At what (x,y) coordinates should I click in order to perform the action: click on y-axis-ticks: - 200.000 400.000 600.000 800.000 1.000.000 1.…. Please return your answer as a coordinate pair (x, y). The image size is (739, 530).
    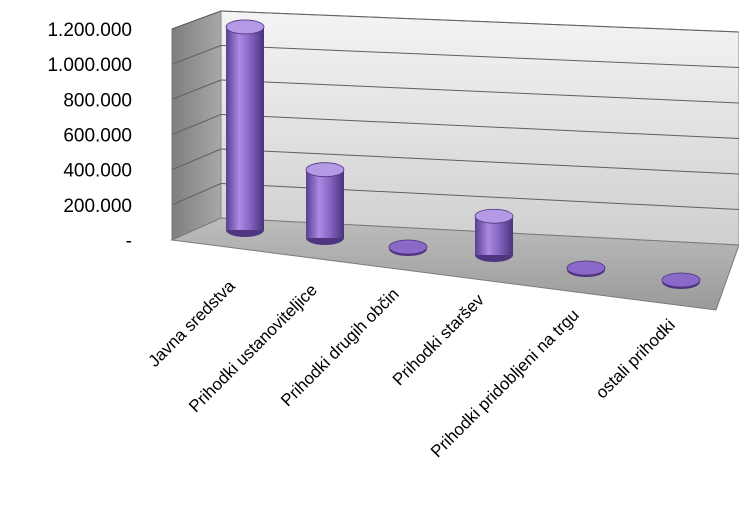
    Looking at the image, I should click on (89, 136).